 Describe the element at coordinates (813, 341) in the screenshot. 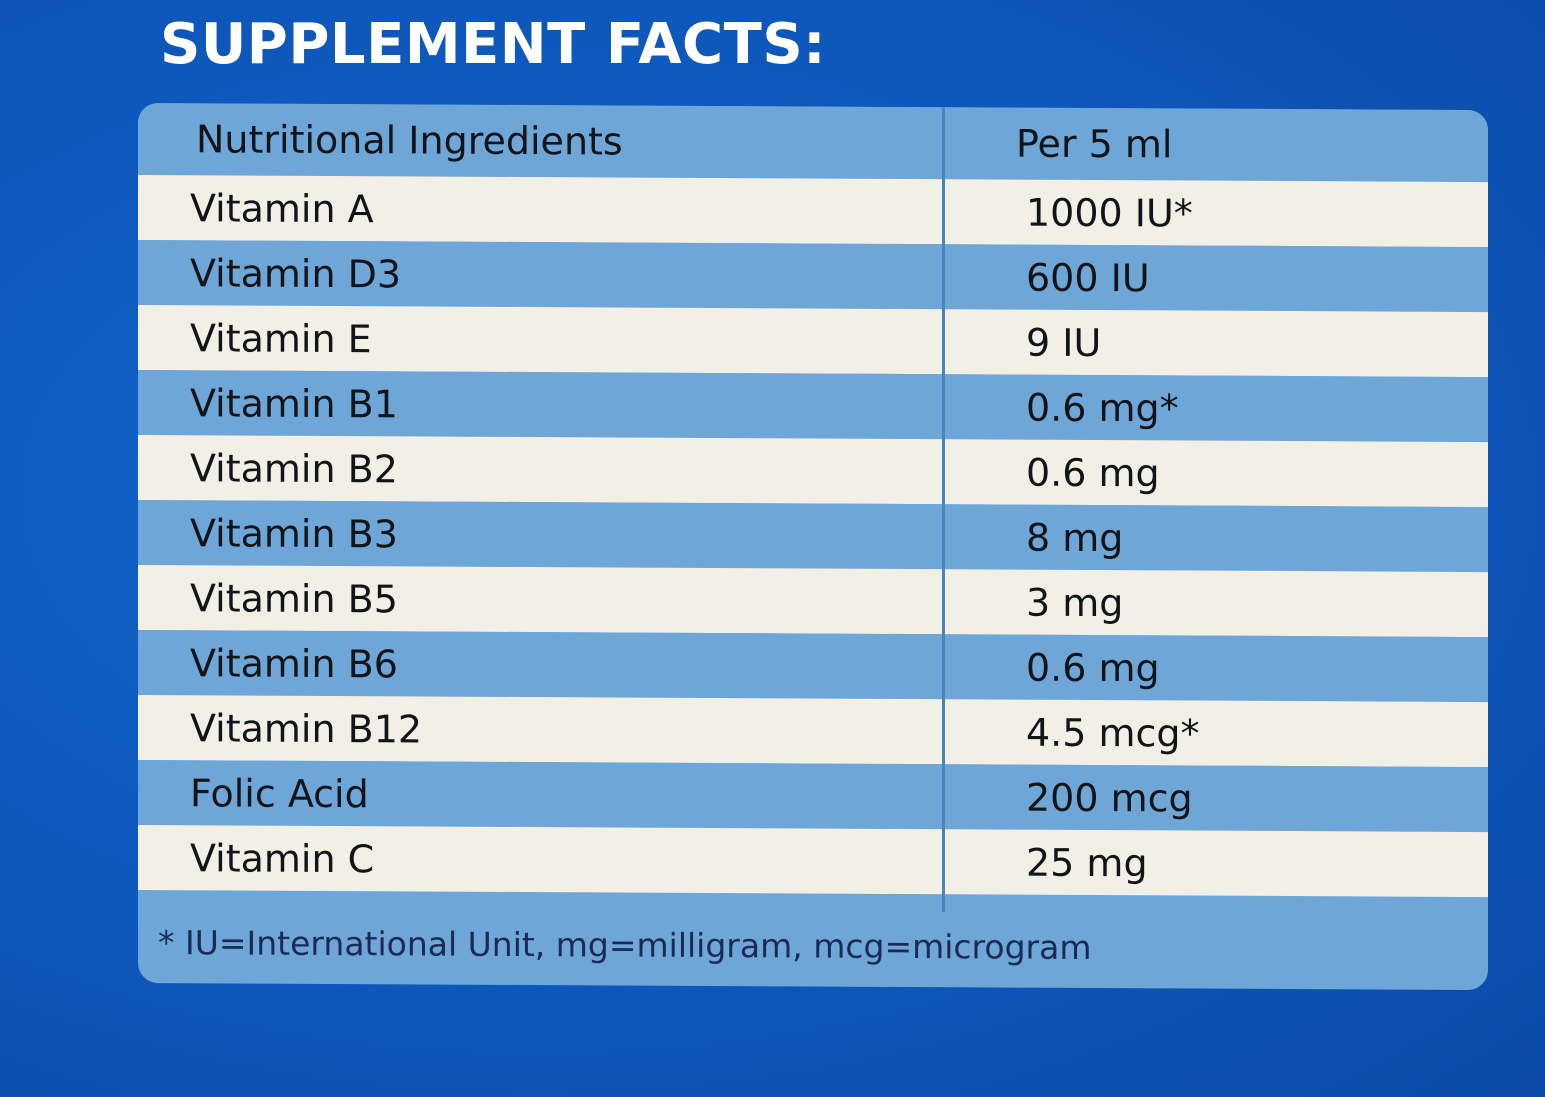

I see `table-row: Vitamin E 9 IU` at that location.